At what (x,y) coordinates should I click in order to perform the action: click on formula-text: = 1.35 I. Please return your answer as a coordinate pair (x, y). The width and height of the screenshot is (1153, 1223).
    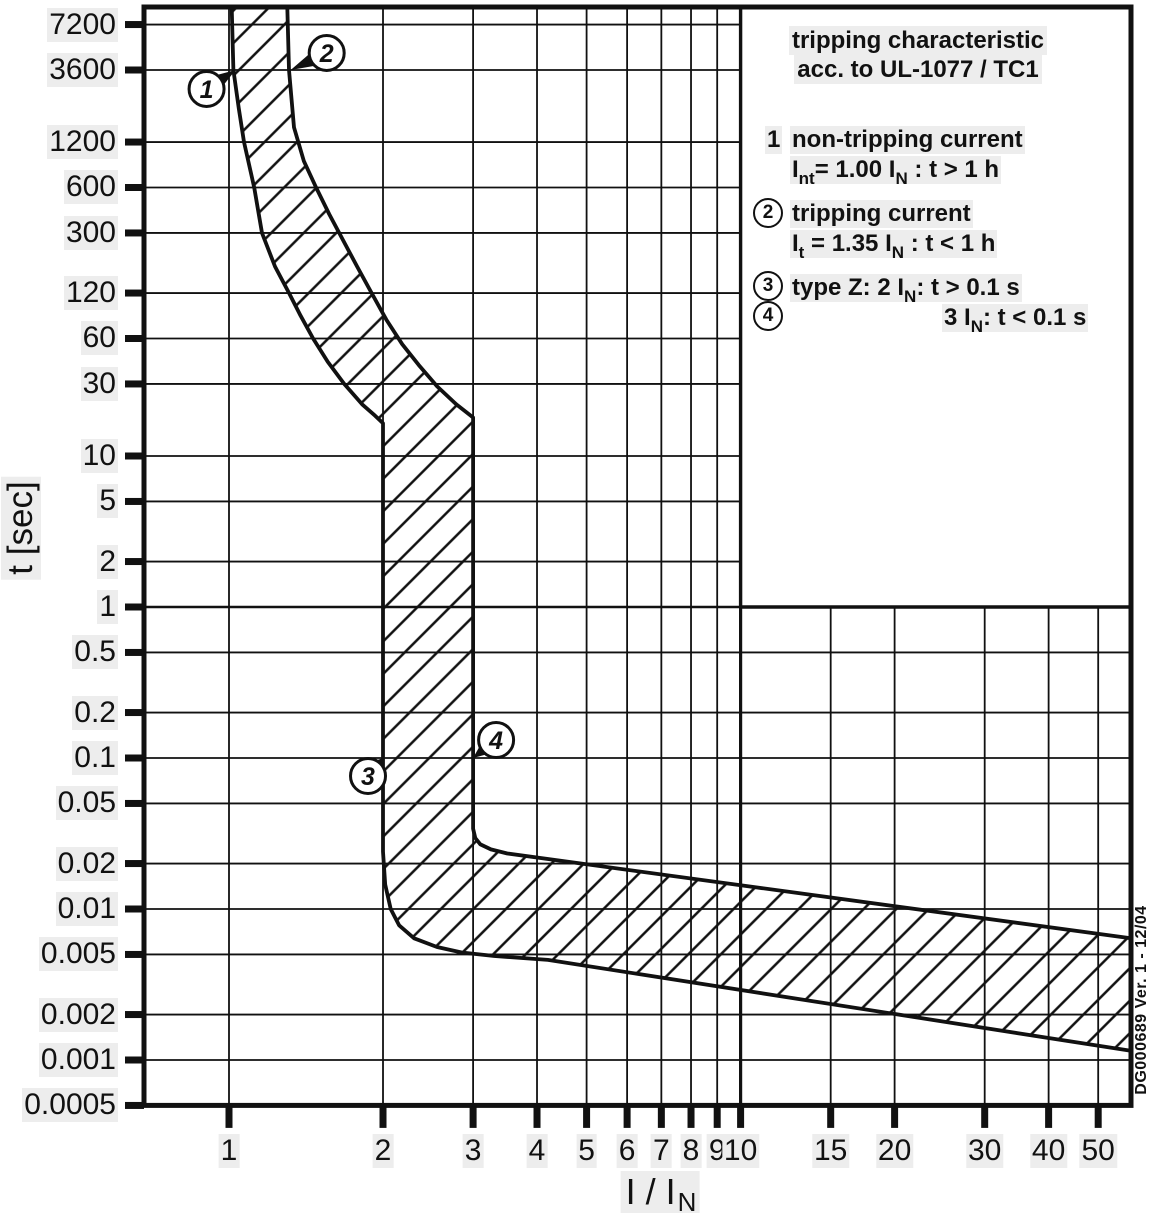
    Looking at the image, I should click on (848, 243).